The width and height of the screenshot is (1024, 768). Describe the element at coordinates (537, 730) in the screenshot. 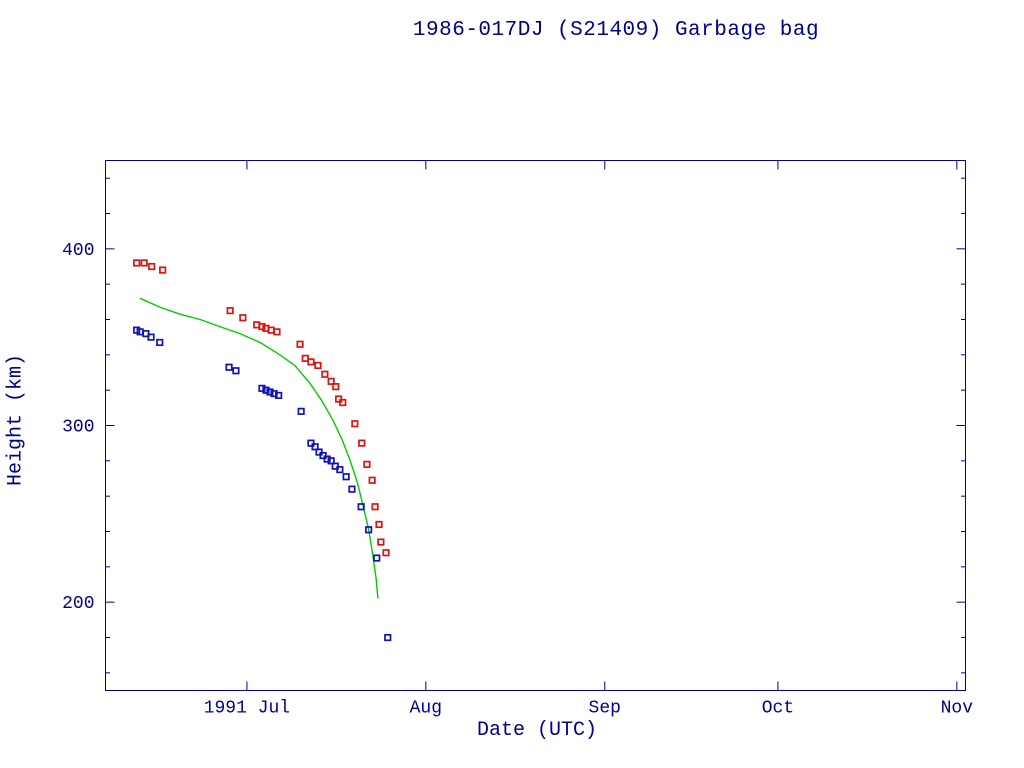

I see `x-axis-label: Date (UTC)` at that location.